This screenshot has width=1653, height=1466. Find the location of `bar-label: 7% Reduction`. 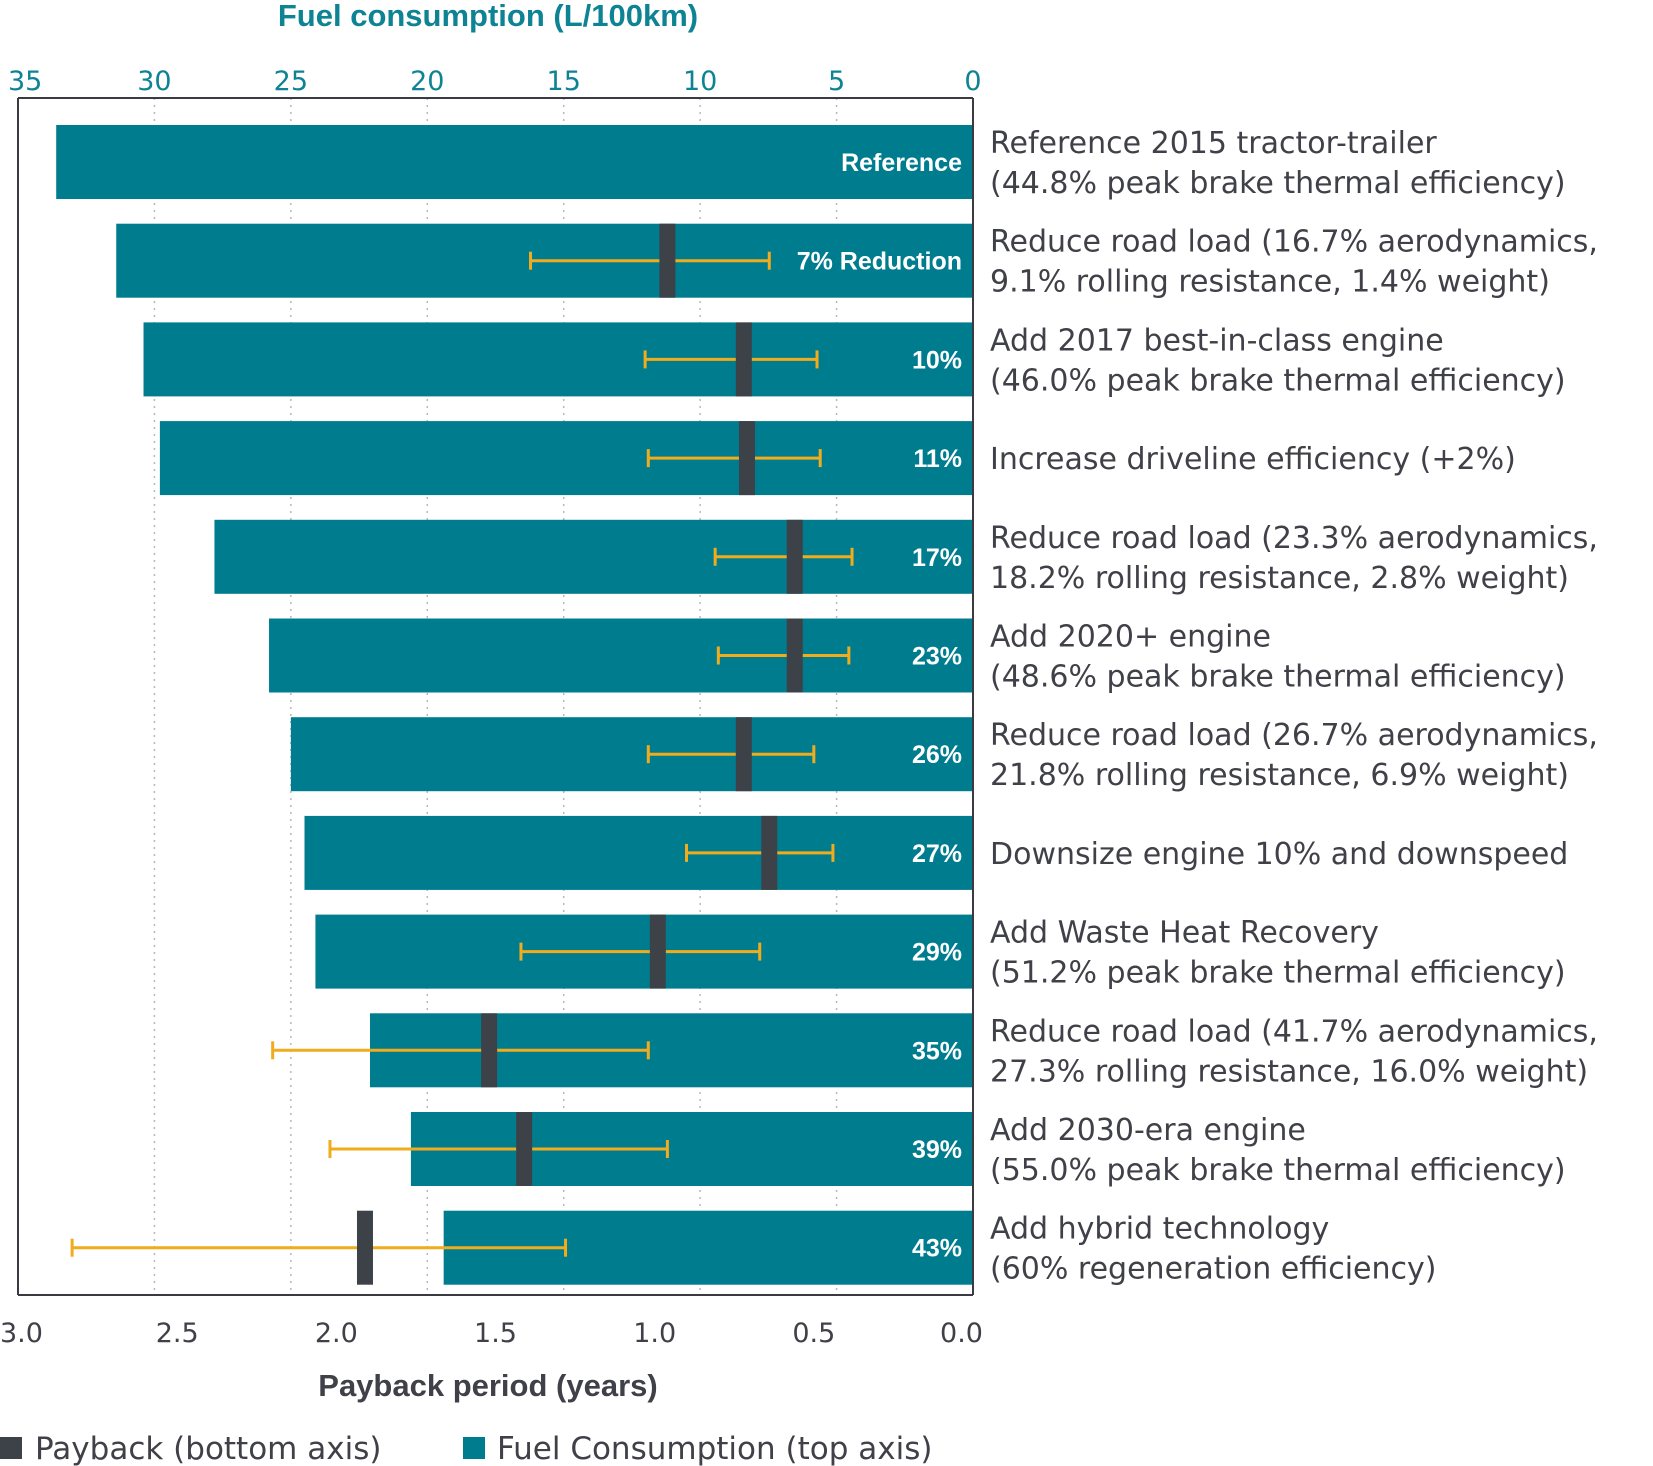

bar-label: 7% Reduction is located at coordinates (879, 262).